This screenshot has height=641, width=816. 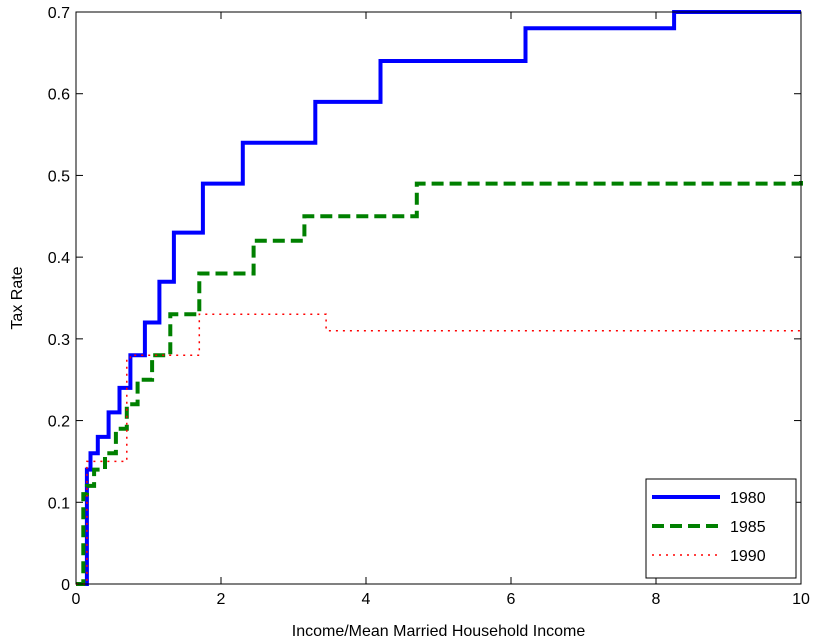 What do you see at coordinates (76, 599) in the screenshot?
I see `x-tick-label: 0` at bounding box center [76, 599].